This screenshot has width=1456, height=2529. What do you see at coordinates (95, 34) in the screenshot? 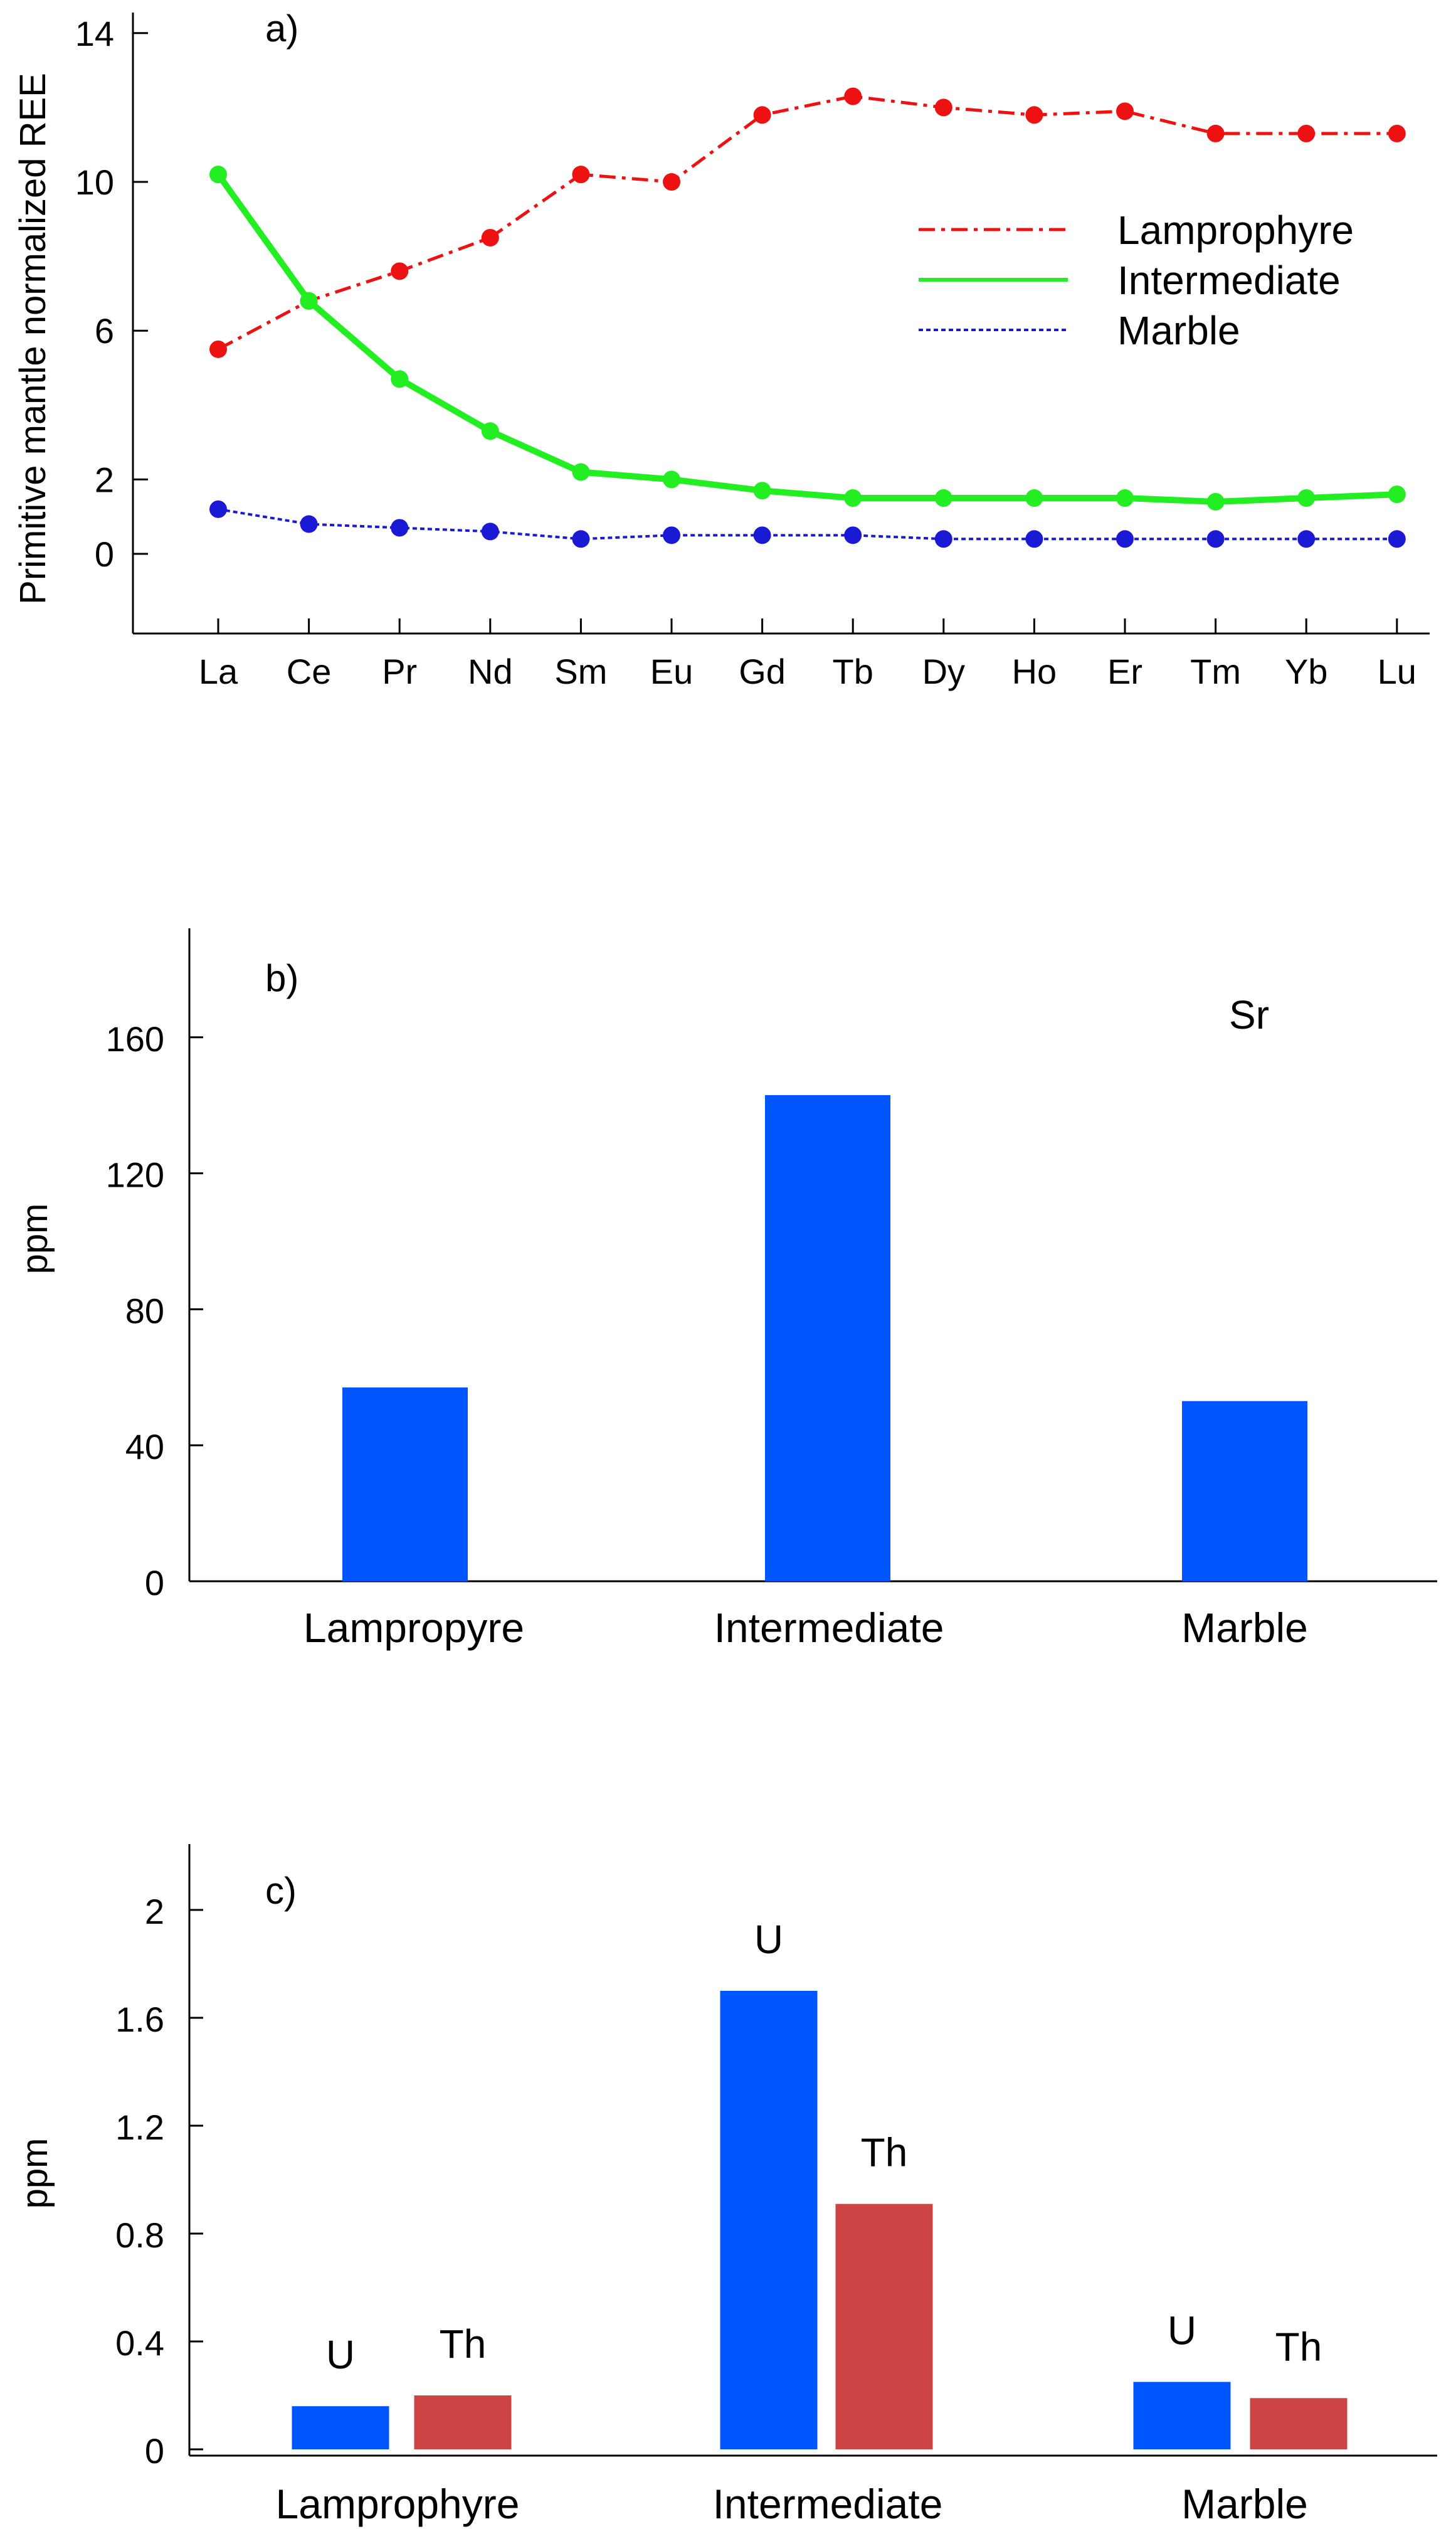
I see `y-tick-label: 14` at bounding box center [95, 34].